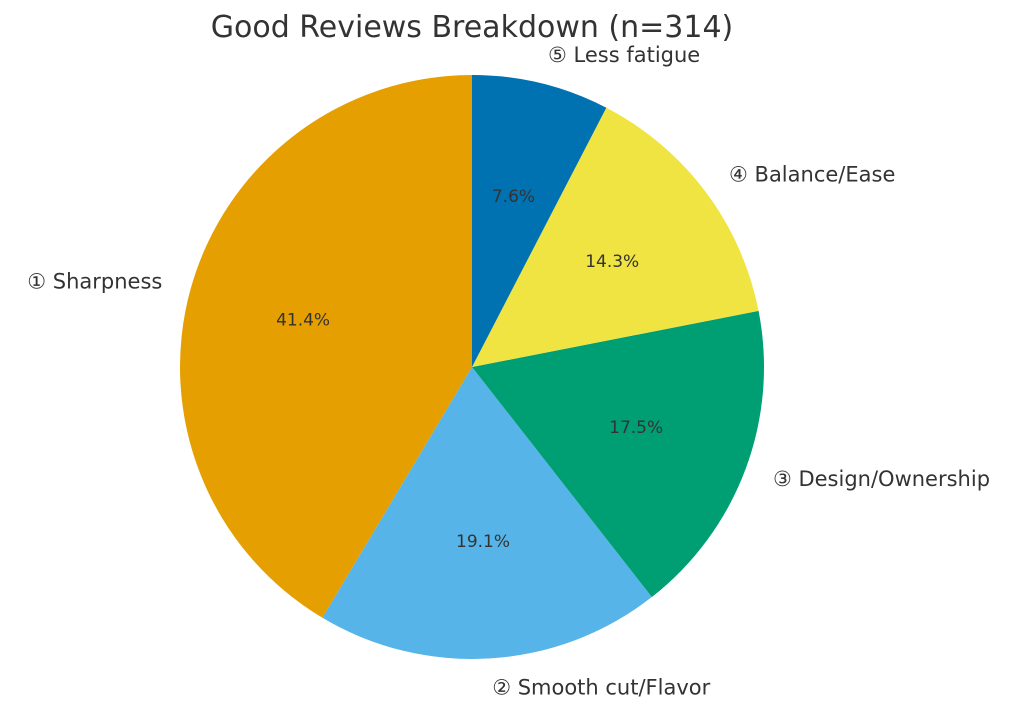 Image resolution: width=1024 pixels, height=714 pixels. Describe the element at coordinates (513, 197) in the screenshot. I see `slice-percent-label-5: 7.6%` at that location.